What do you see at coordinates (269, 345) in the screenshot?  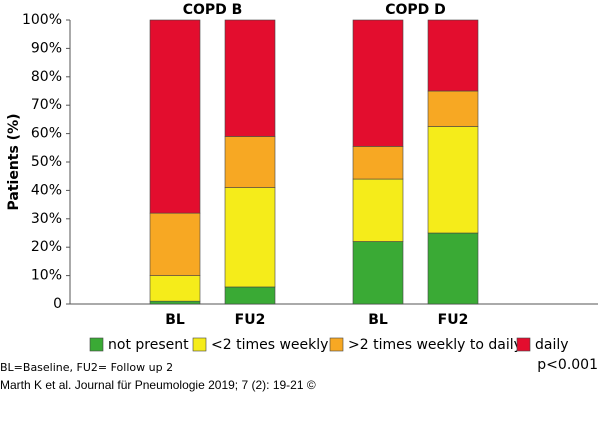 I see `legend-label: <2 times weekly` at bounding box center [269, 345].